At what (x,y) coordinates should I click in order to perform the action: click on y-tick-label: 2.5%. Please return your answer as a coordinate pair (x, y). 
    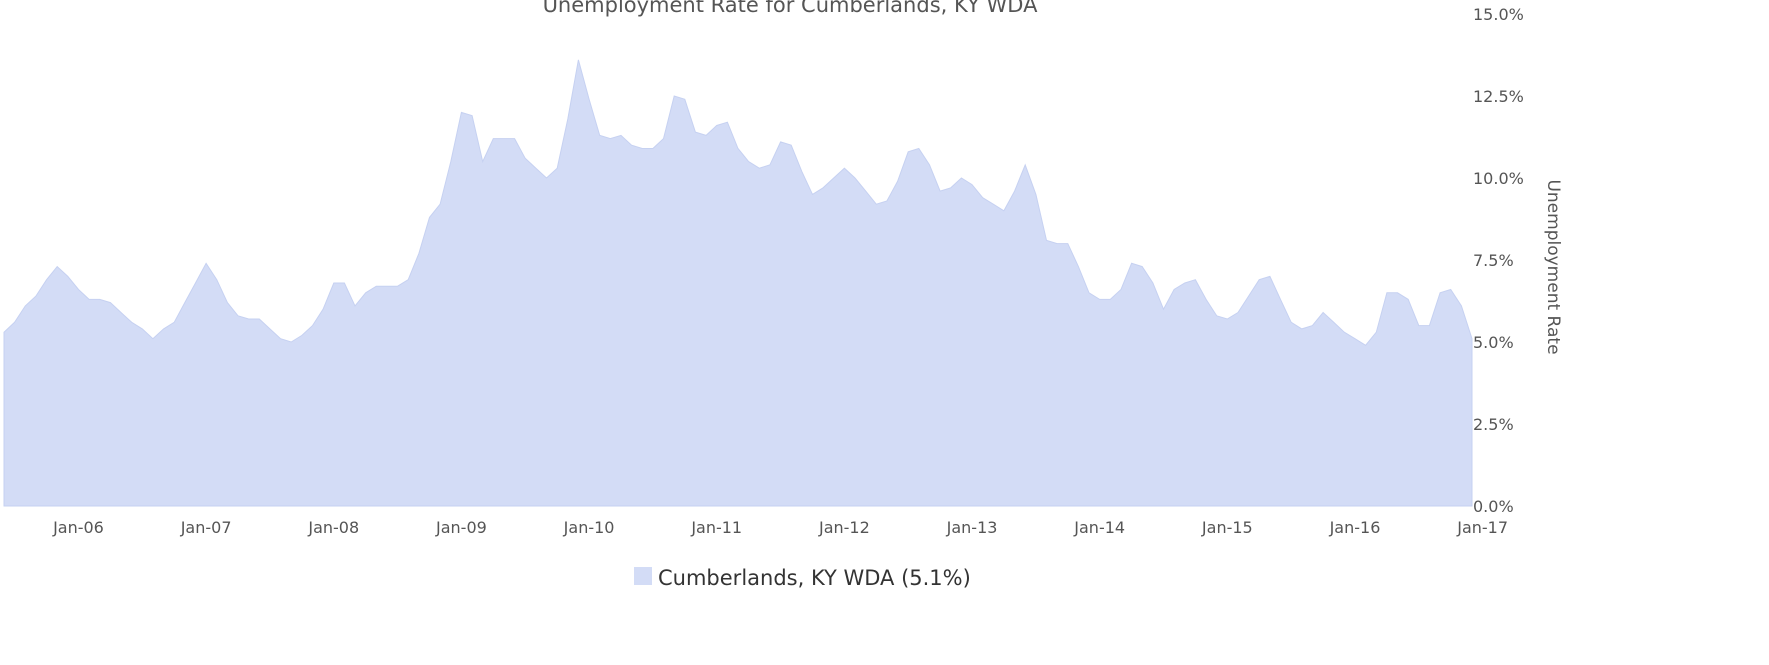
    Looking at the image, I should click on (1493, 424).